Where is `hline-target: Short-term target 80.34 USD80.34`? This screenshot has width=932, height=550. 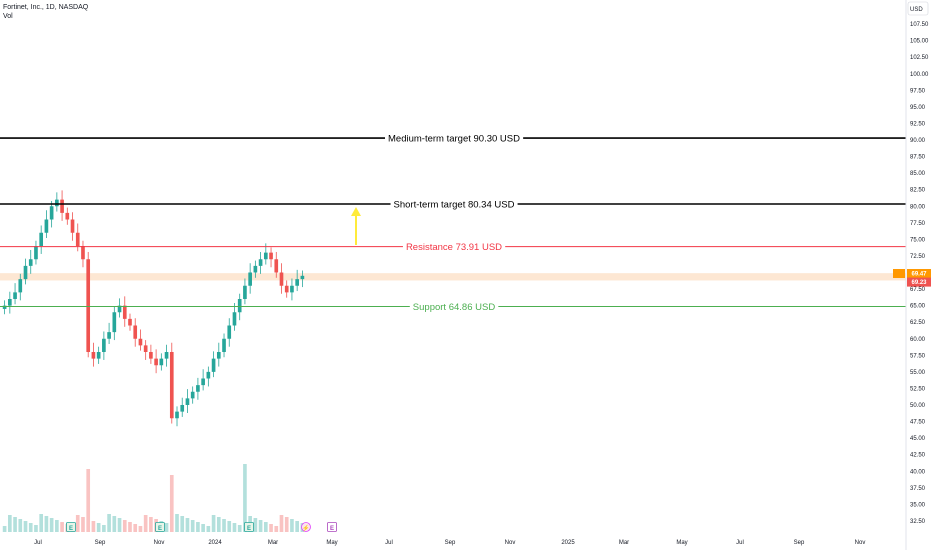 hline-target: Short-term target 80.34 USD80.34 is located at coordinates (465, 205).